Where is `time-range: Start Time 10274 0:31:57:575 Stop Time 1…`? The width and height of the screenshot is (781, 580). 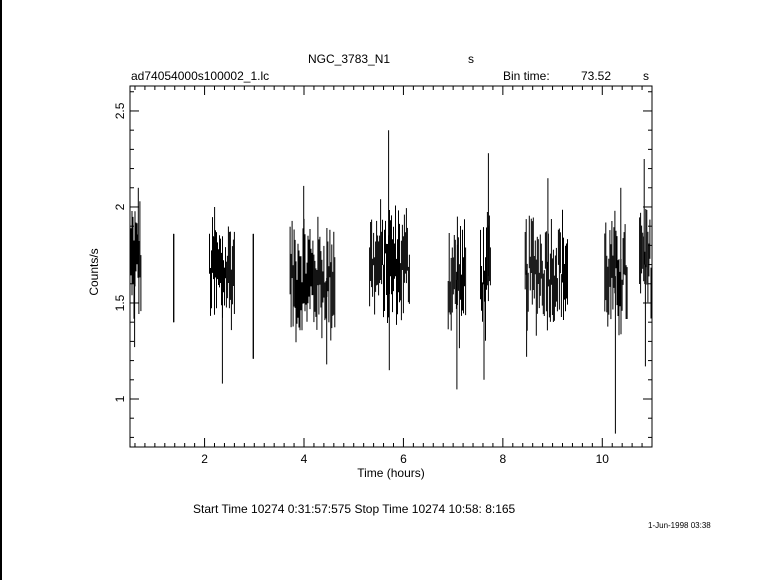 time-range: Start Time 10274 0:31:57:575 Stop Time 1… is located at coordinates (354, 509).